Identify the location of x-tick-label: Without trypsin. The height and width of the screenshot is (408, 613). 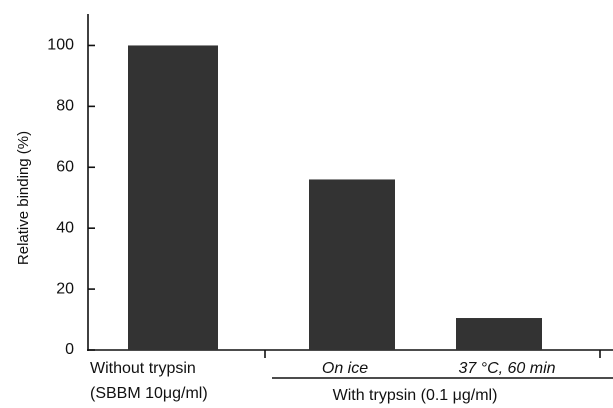
(143, 368).